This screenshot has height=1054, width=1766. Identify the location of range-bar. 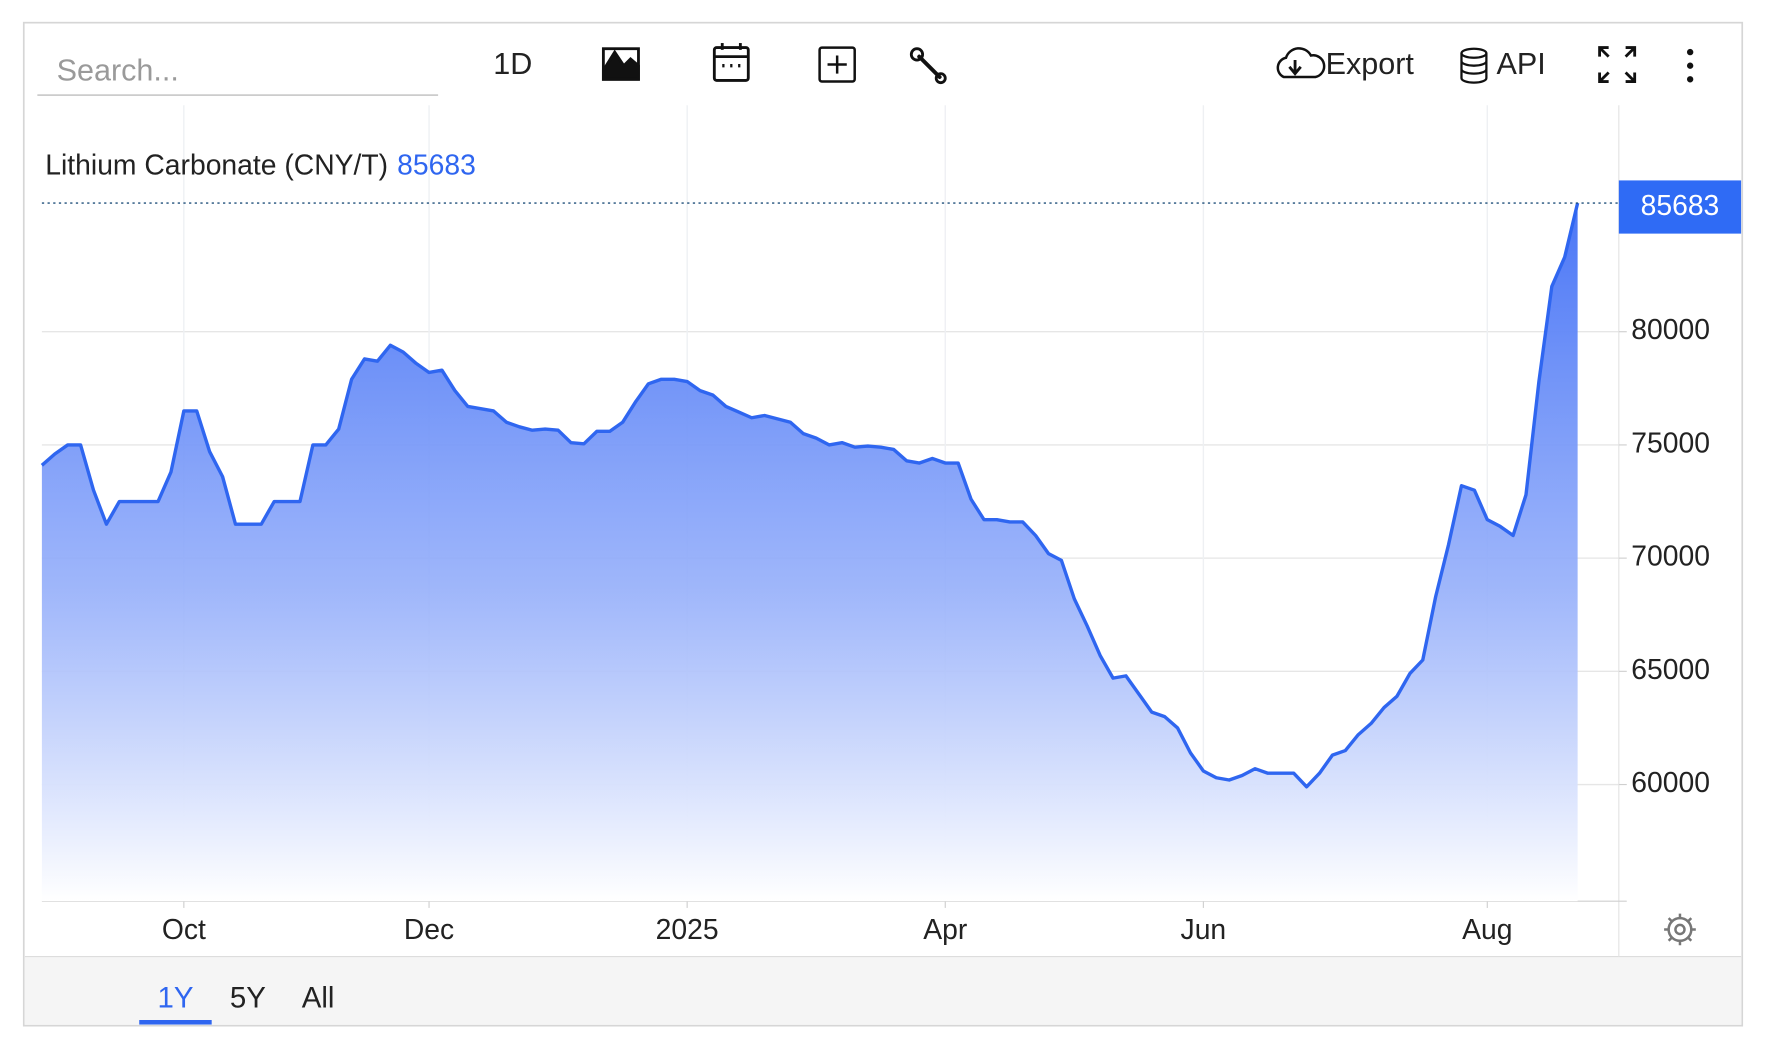
(883, 990).